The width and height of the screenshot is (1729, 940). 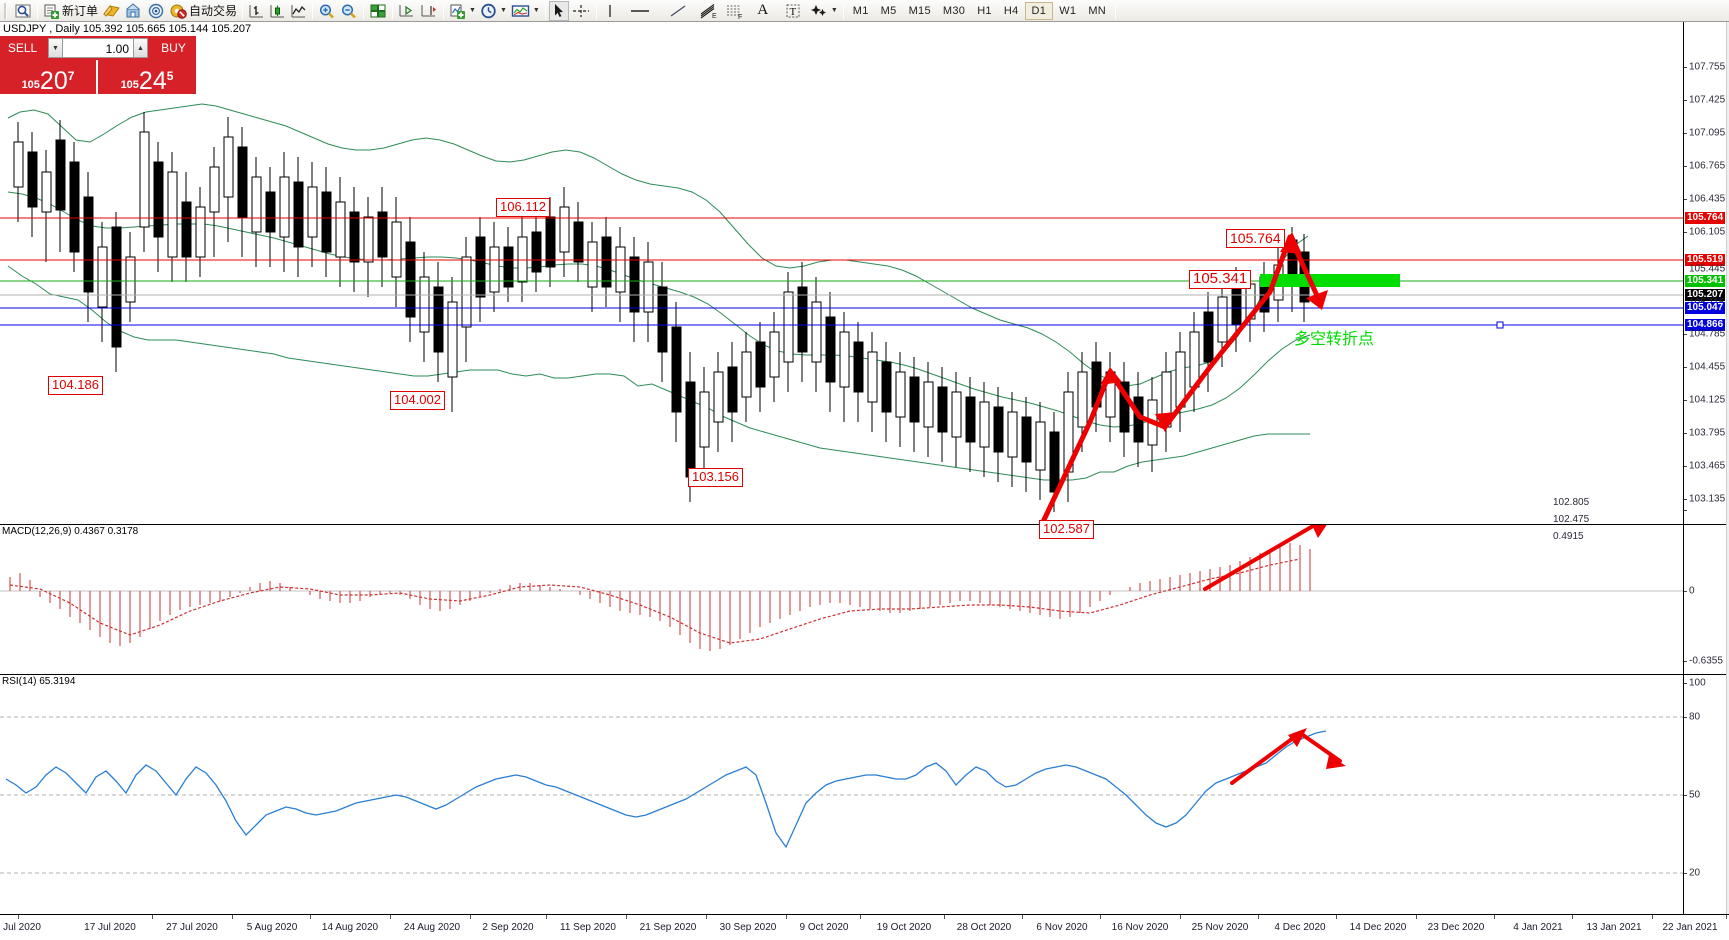 I want to click on timeframe-label: D1, so click(x=1039, y=10).